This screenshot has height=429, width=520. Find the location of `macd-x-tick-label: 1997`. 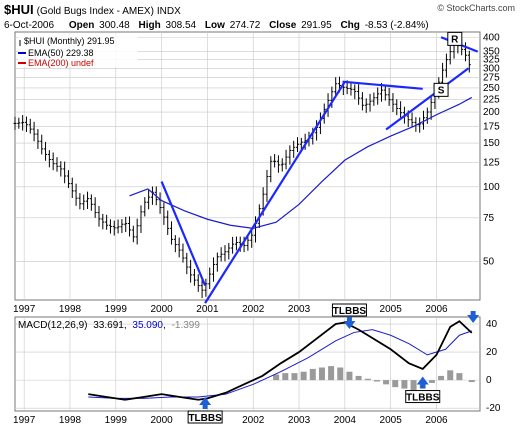

macd-x-tick-label: 1997 is located at coordinates (24, 420).